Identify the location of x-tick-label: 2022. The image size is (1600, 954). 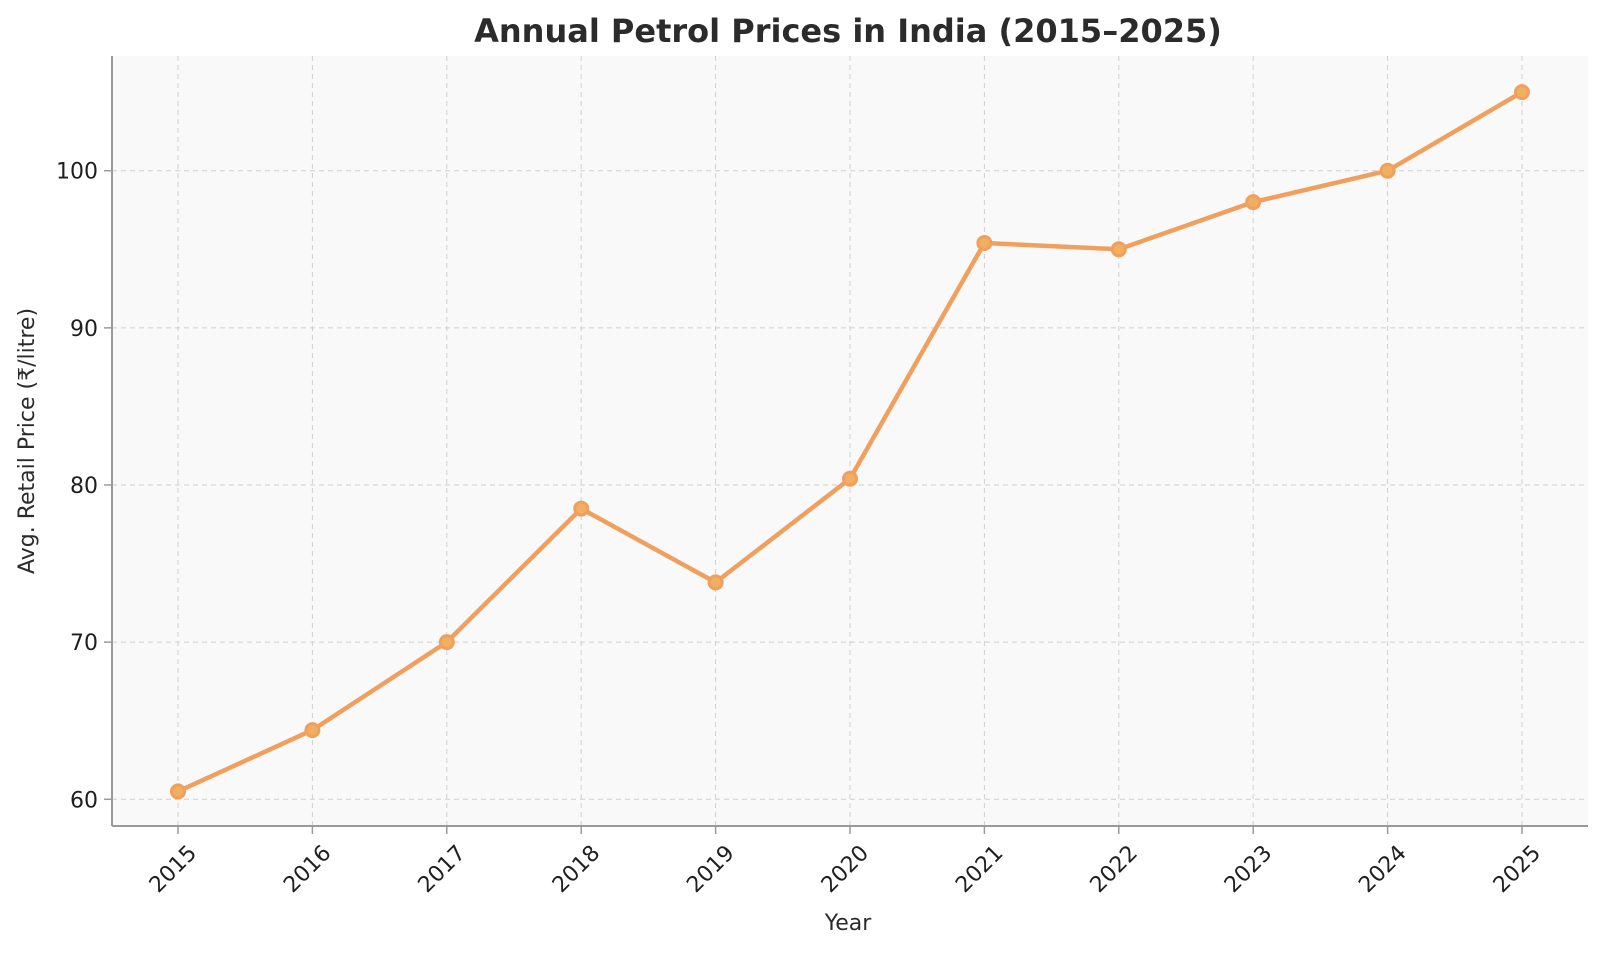
(1114, 869).